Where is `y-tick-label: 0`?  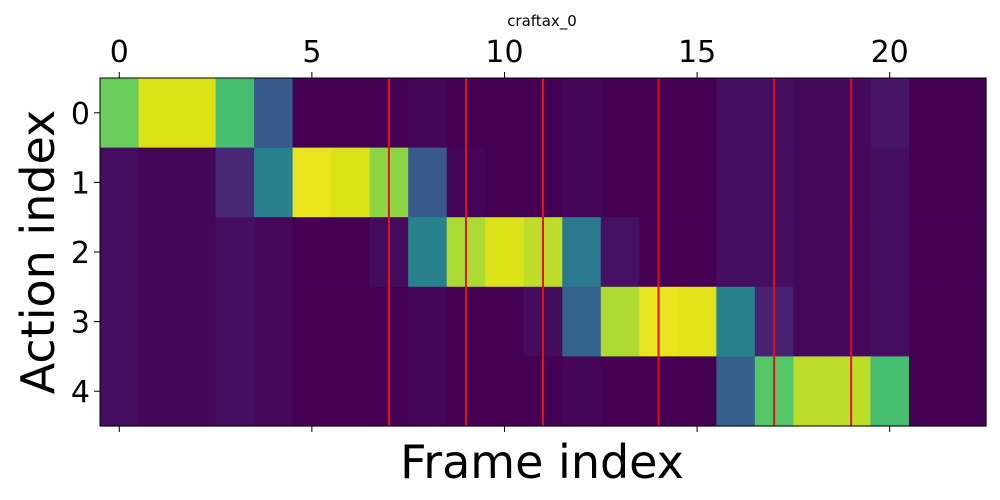
y-tick-label: 0 is located at coordinates (80, 114).